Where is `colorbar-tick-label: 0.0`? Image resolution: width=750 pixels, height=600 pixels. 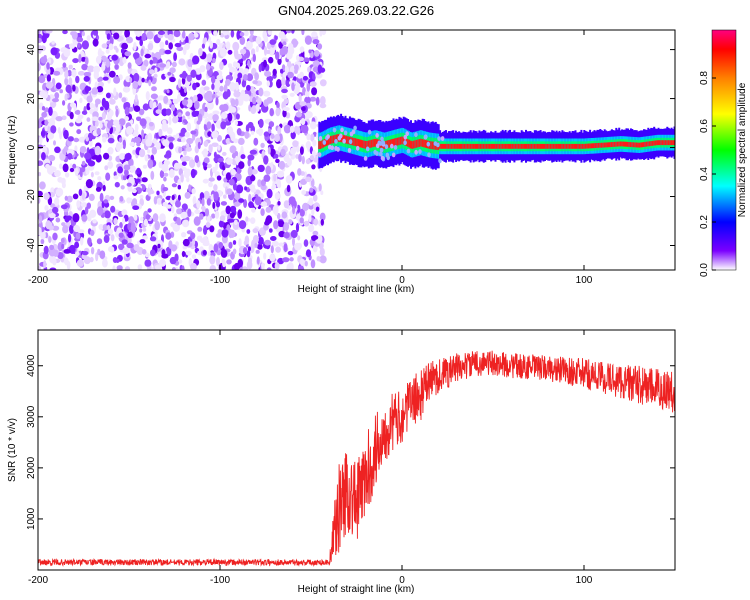 colorbar-tick-label: 0.0 is located at coordinates (704, 270).